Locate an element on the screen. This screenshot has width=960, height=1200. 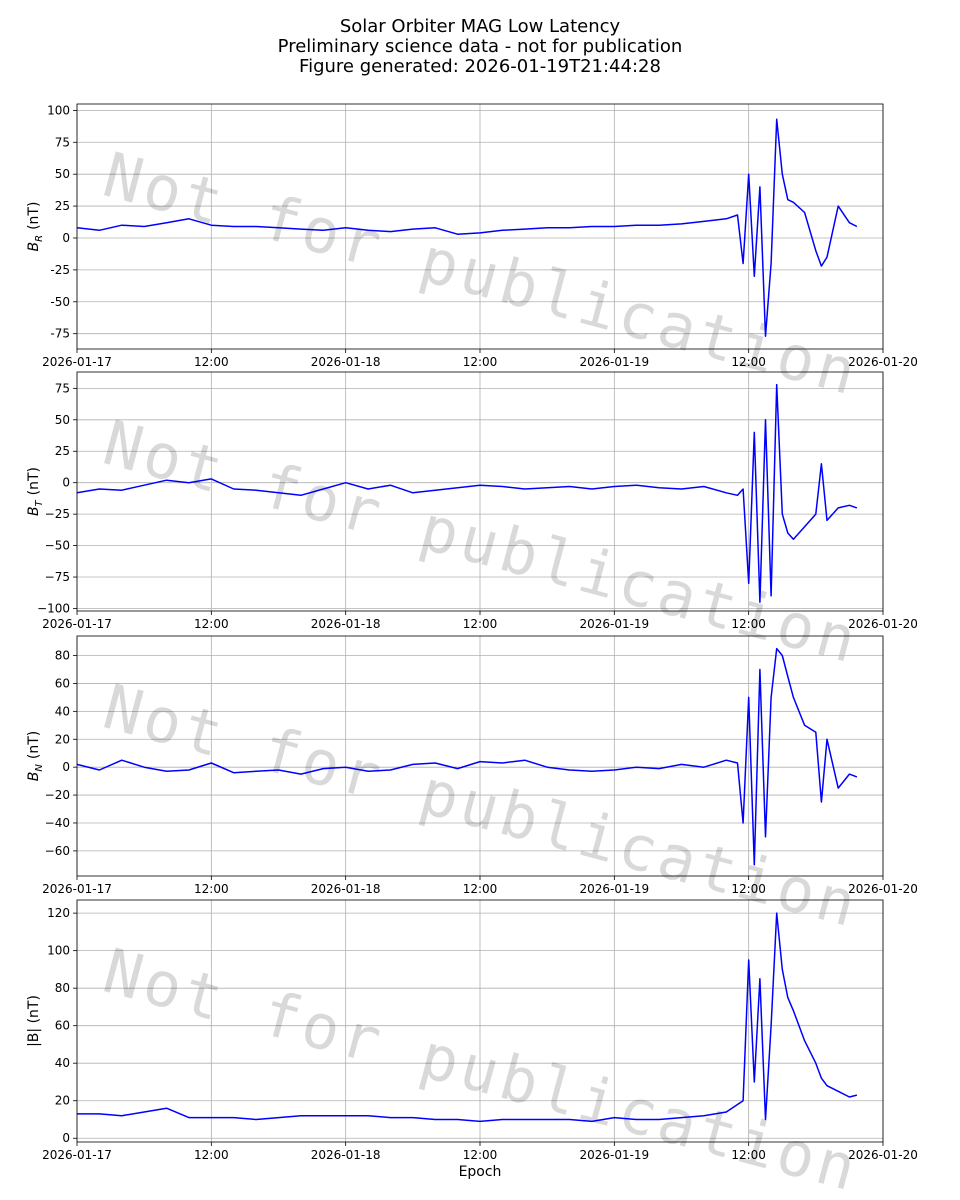
y-tick-label: -25 is located at coordinates (60, 270).